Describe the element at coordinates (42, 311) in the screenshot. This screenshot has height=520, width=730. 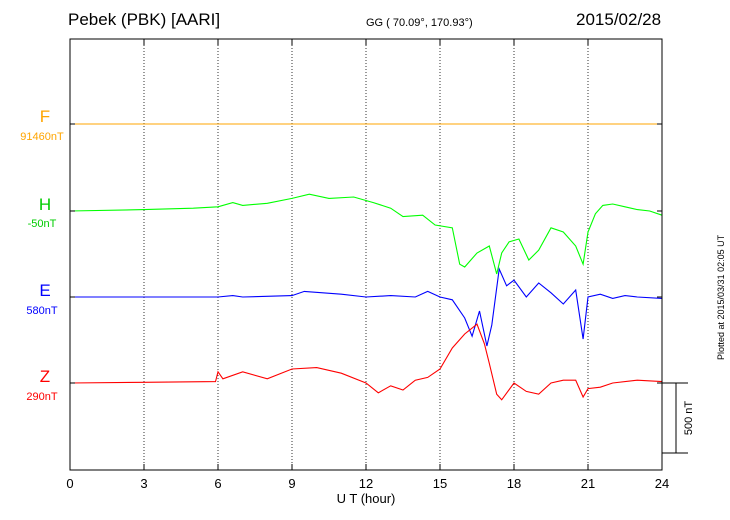
I see `baseline-label-e: 580nT` at that location.